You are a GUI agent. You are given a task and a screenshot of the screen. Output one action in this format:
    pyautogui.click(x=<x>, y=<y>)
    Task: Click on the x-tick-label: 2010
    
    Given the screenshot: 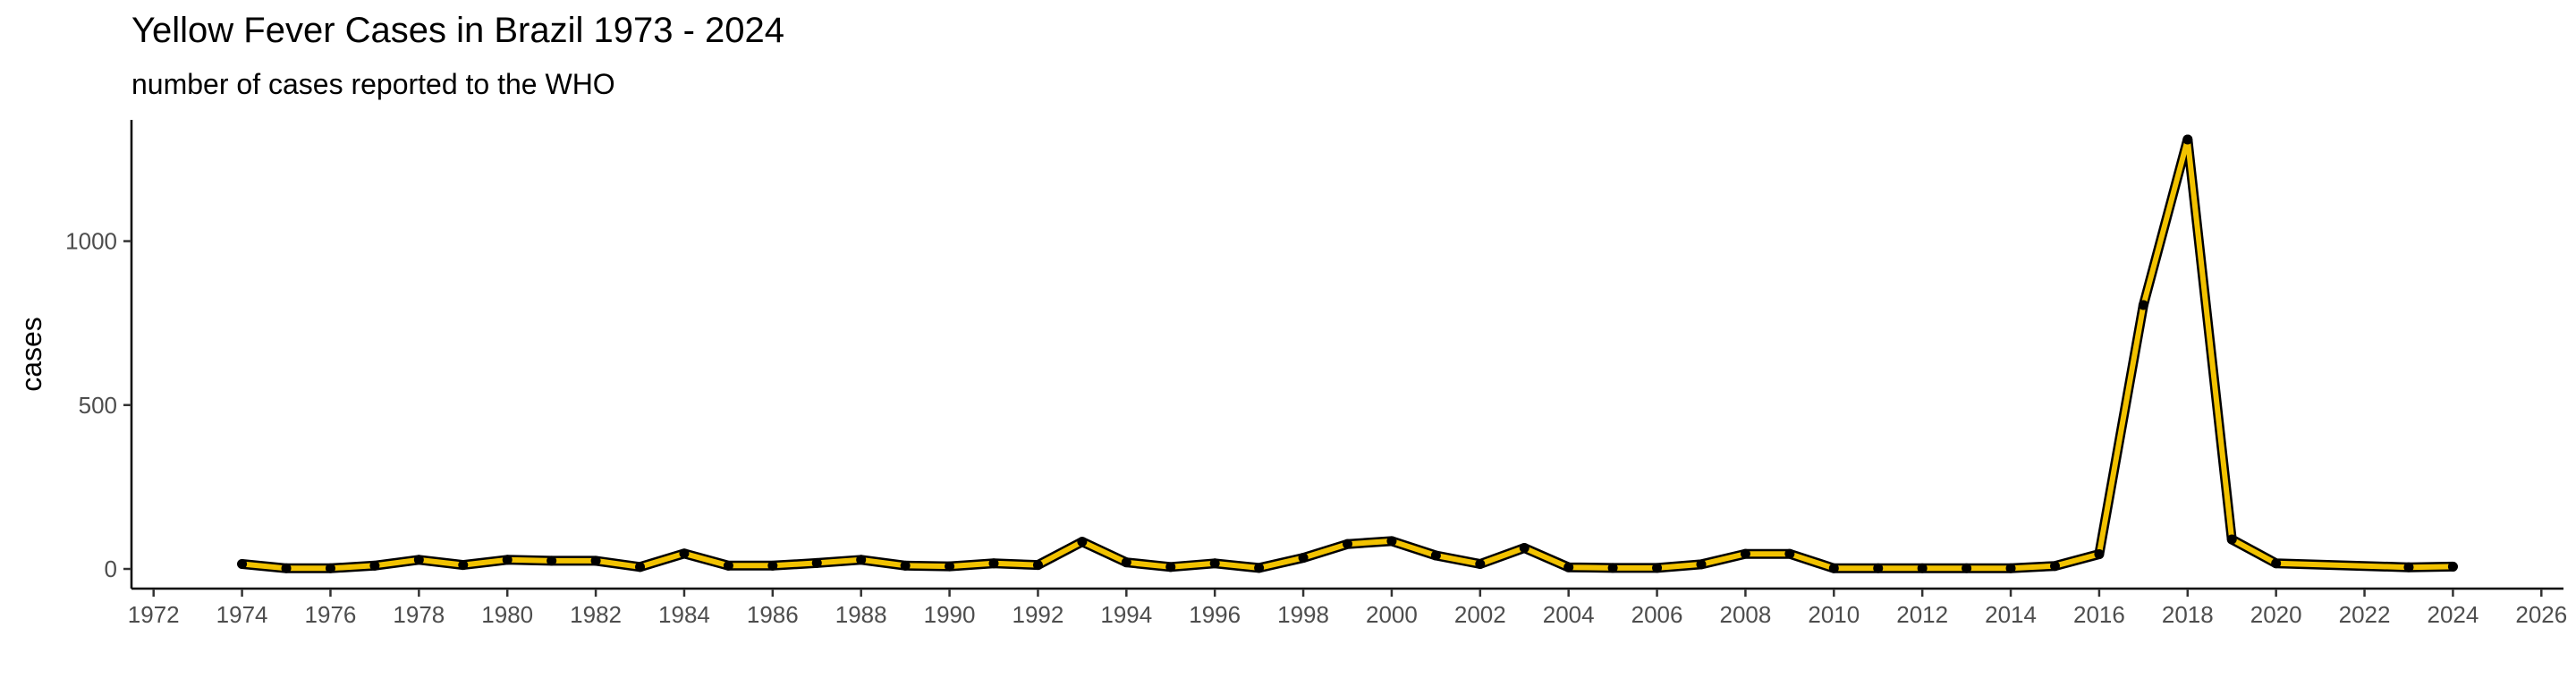 What is the action you would take?
    pyautogui.click(x=1834, y=614)
    